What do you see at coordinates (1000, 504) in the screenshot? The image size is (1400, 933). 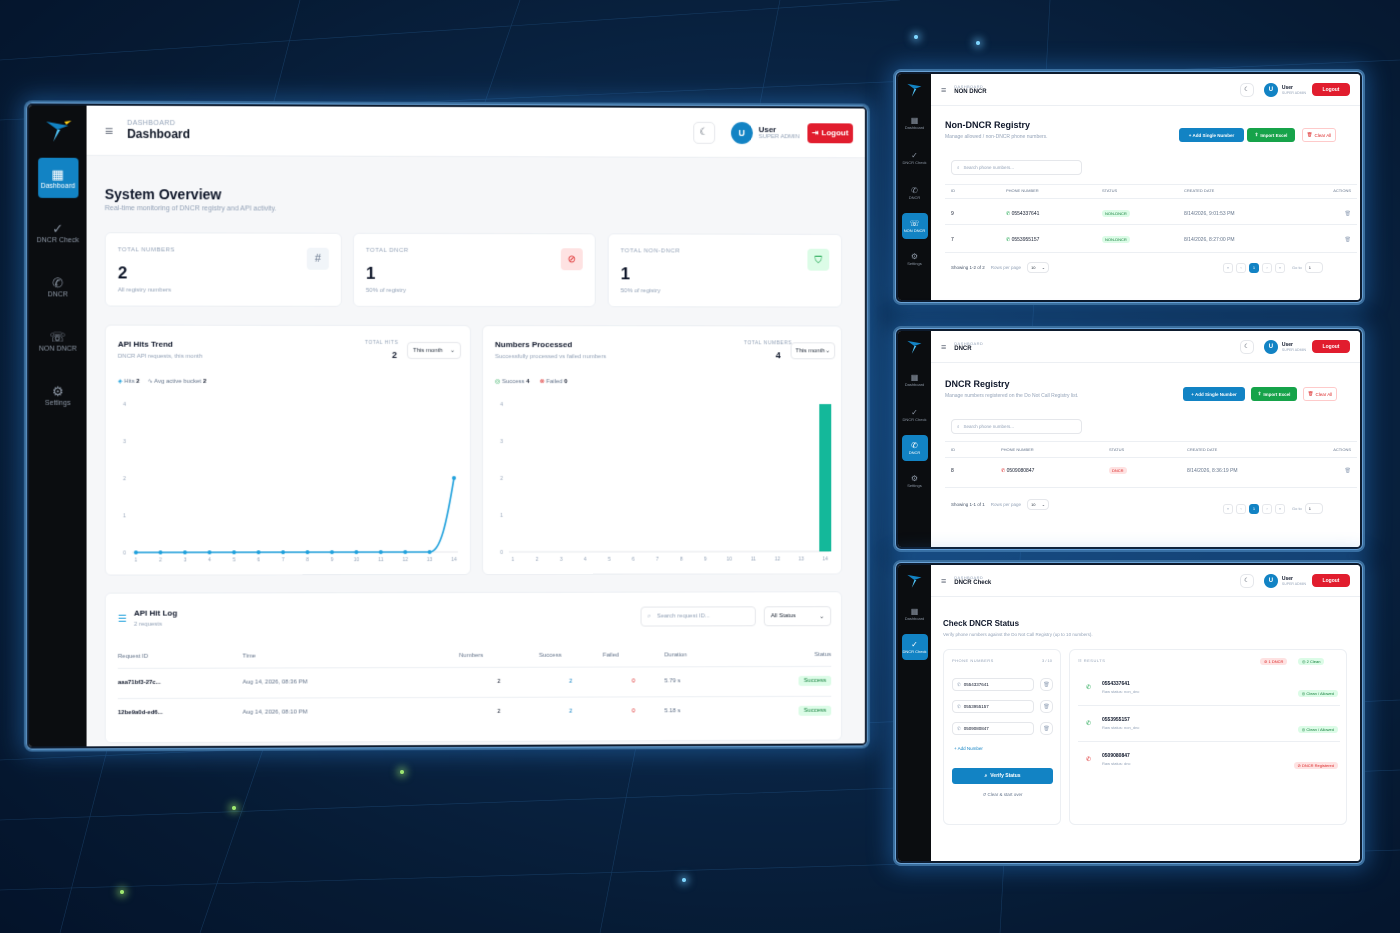 I see `pagination-info: Showing 1-1 of 1 Rows per page 10 ⌄` at bounding box center [1000, 504].